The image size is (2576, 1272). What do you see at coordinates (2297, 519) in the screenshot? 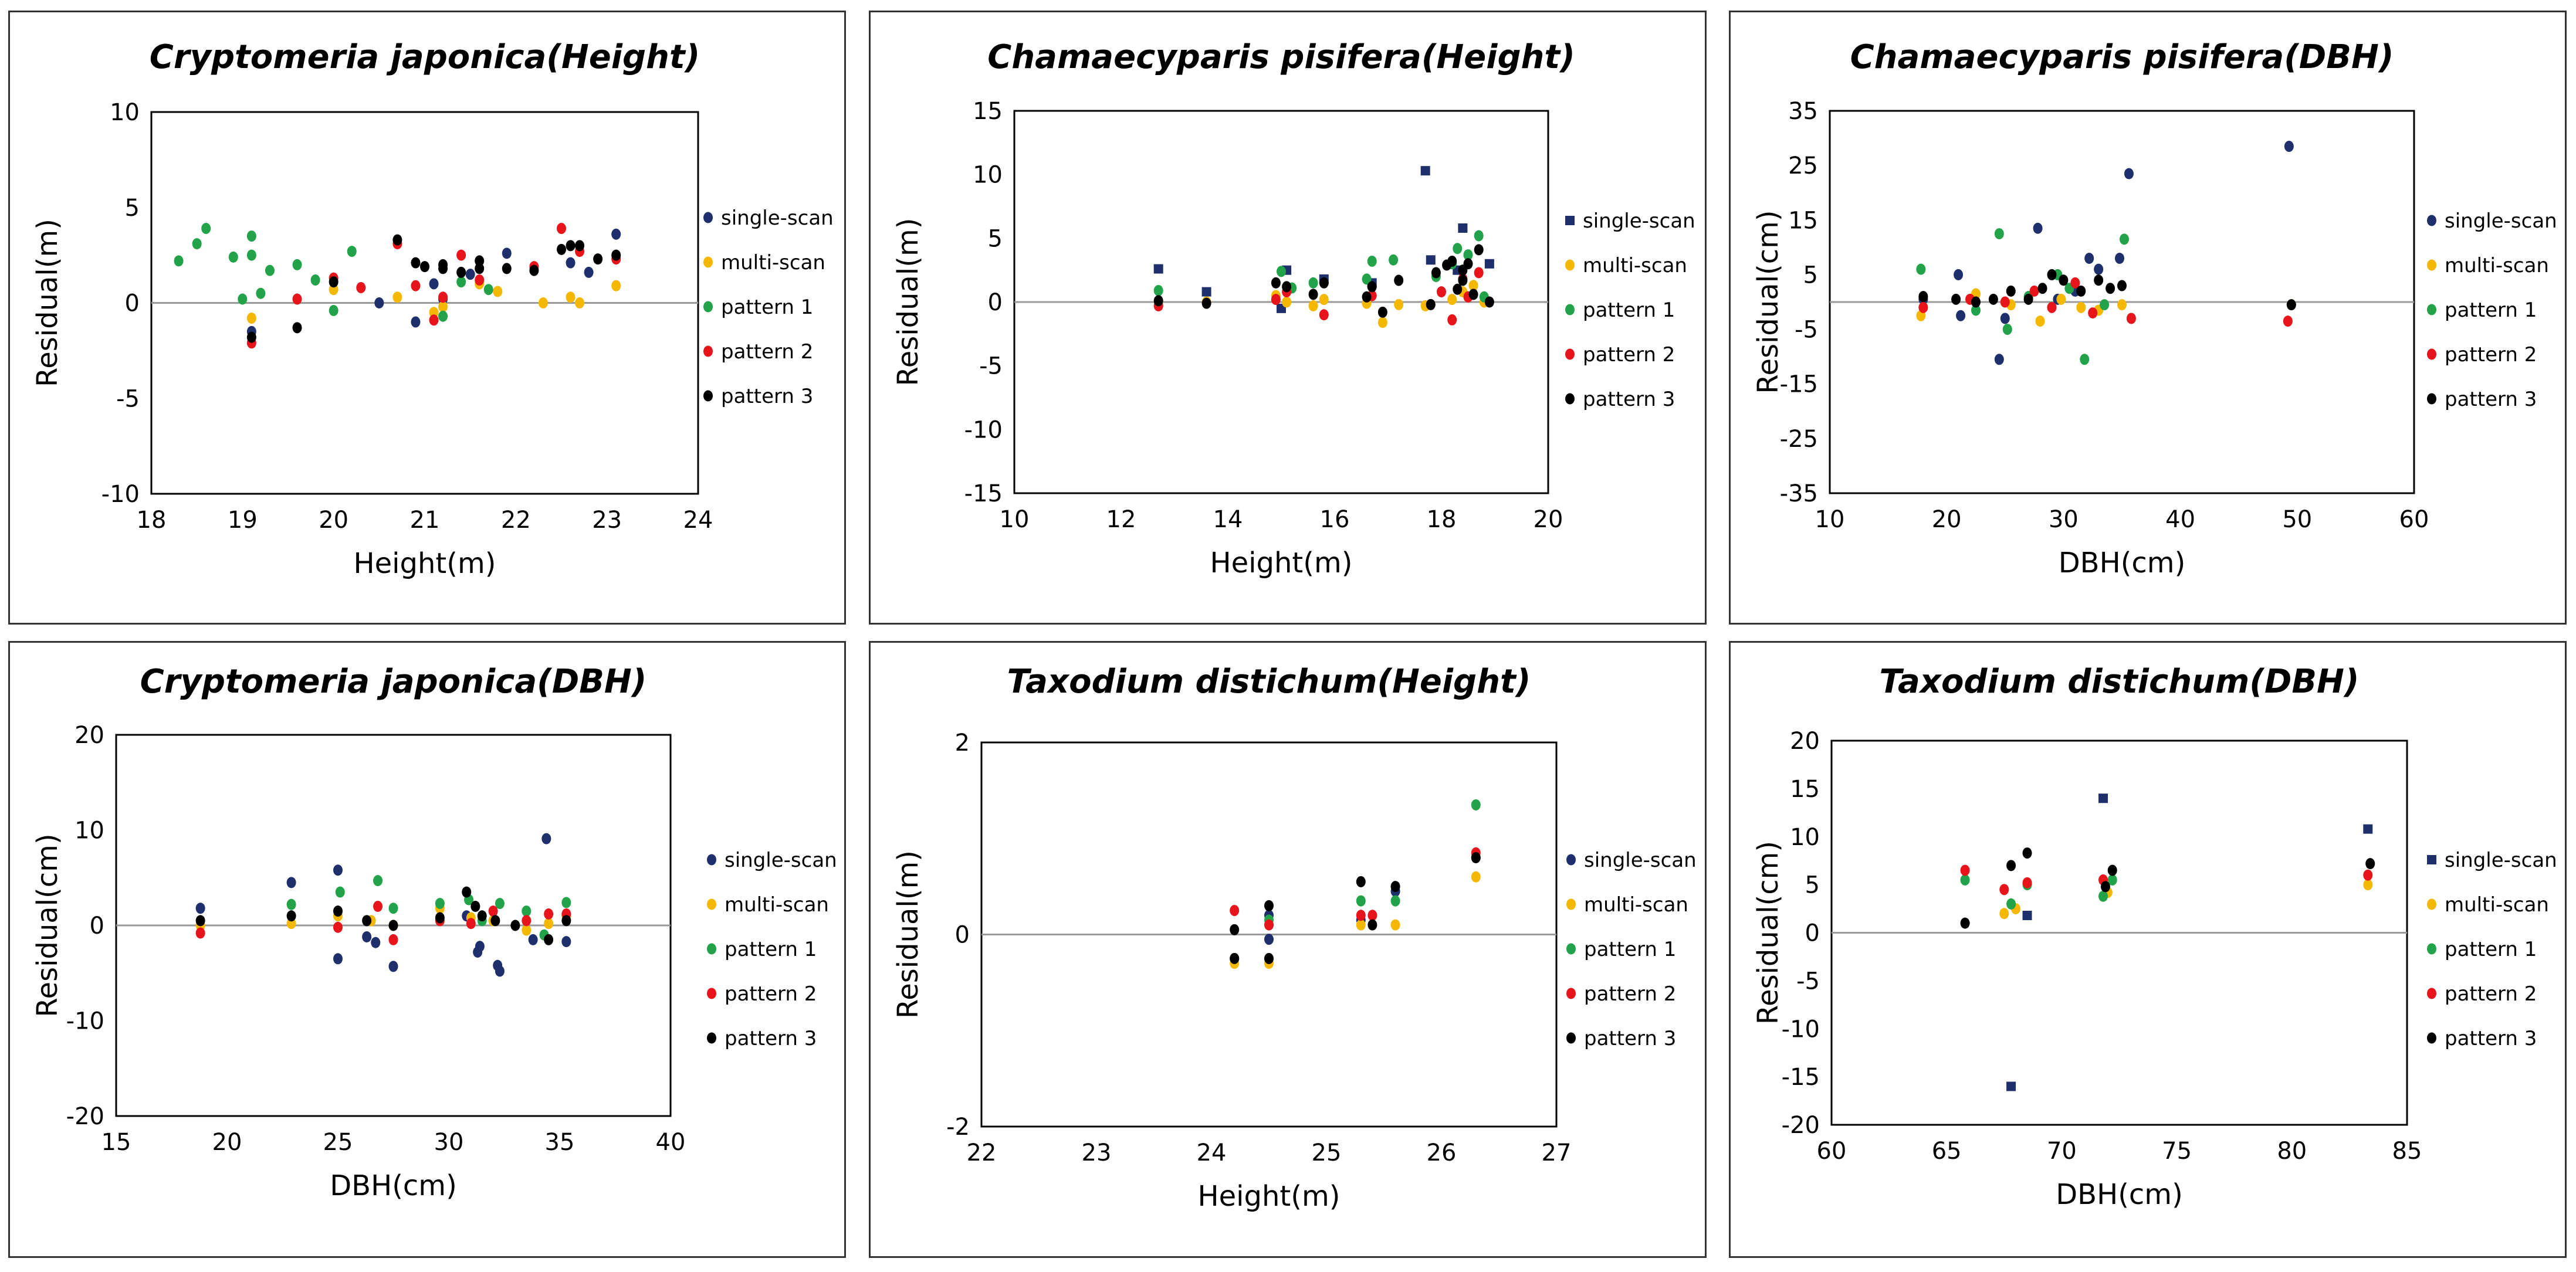
I see `x-tick-label: 50` at bounding box center [2297, 519].